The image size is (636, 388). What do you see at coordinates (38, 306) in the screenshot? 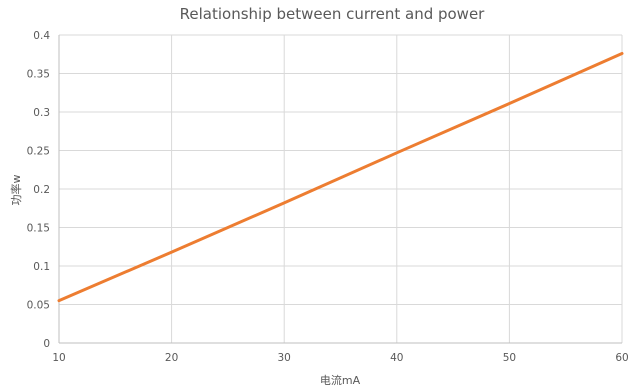
I see `y-tick-label: 0.05` at bounding box center [38, 306].